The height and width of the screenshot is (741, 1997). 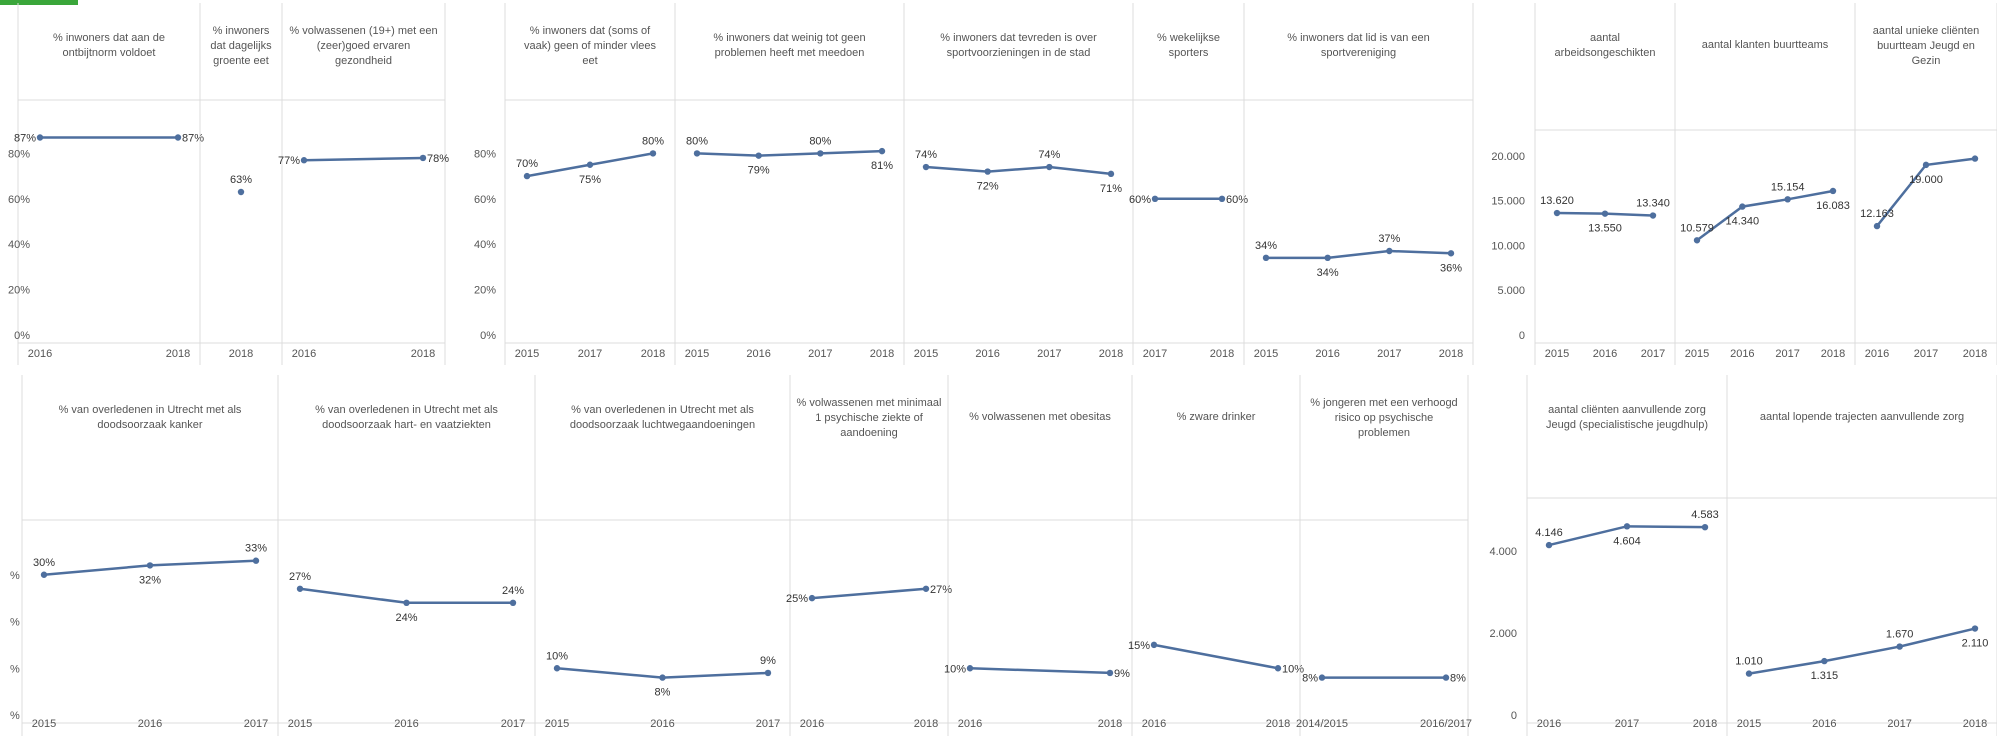 What do you see at coordinates (955, 669) in the screenshot?
I see `data-label: 10%` at bounding box center [955, 669].